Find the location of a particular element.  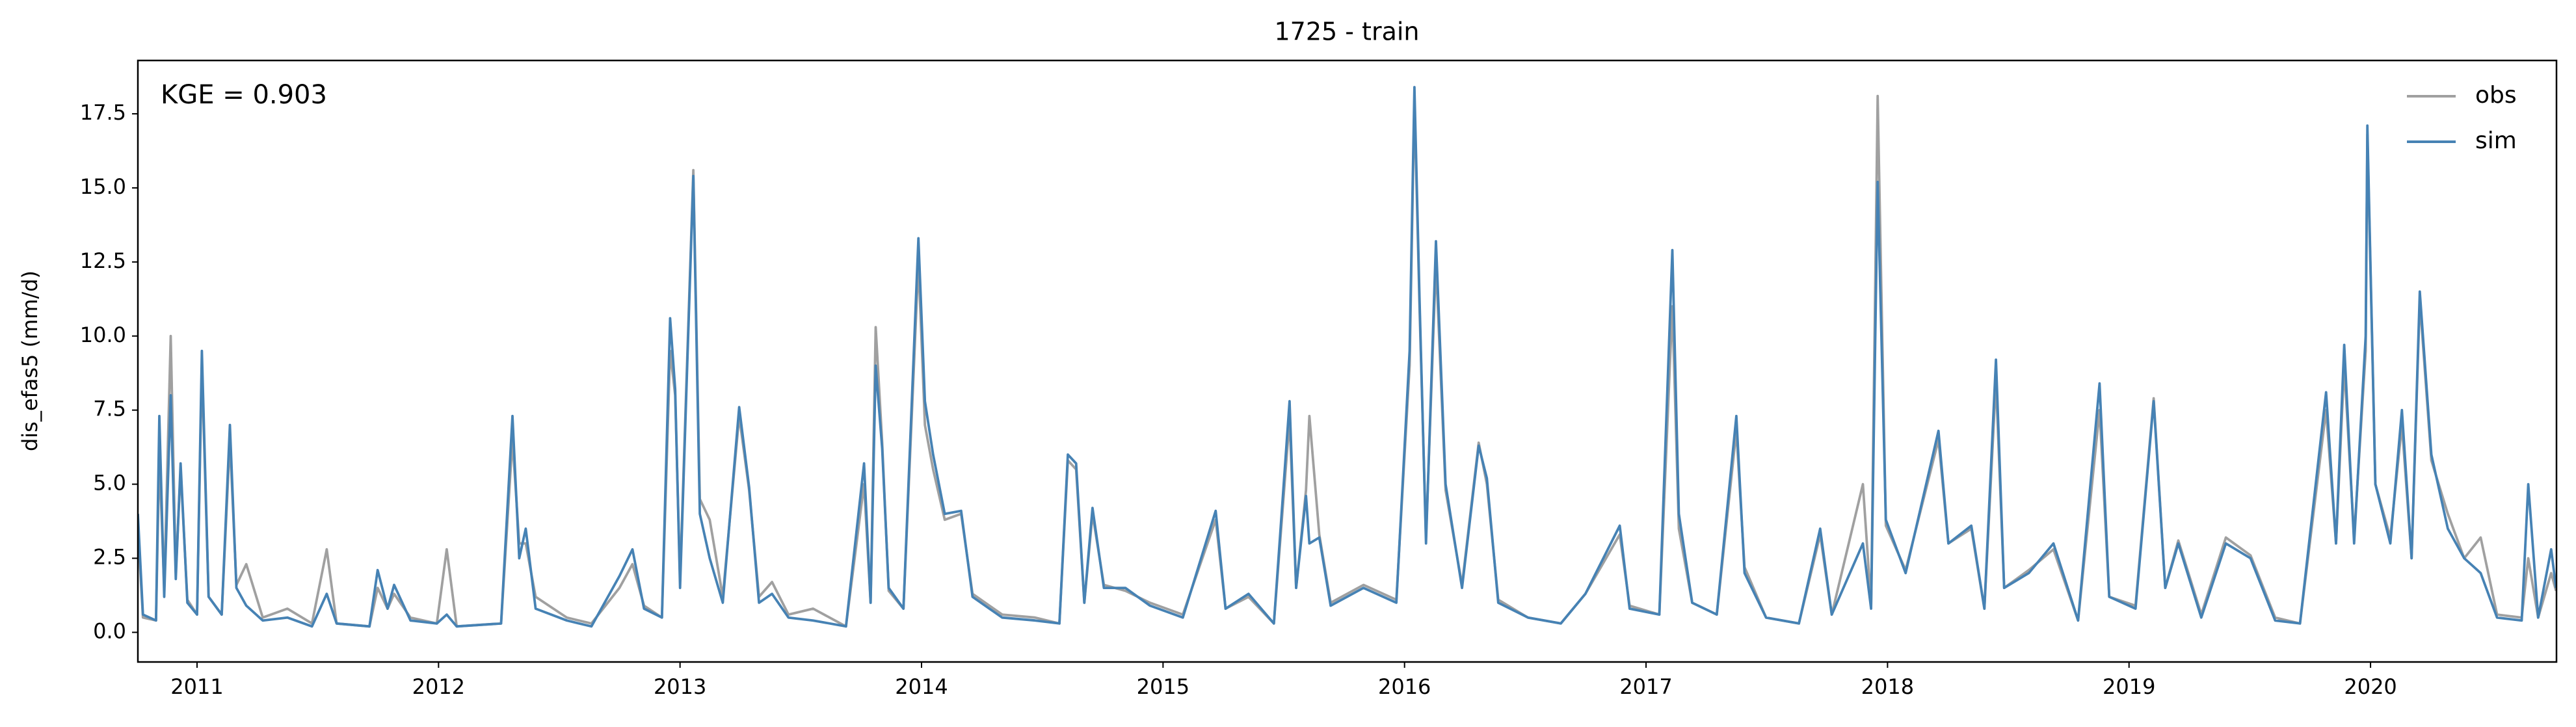

x-tick-label: 2014 is located at coordinates (922, 686).